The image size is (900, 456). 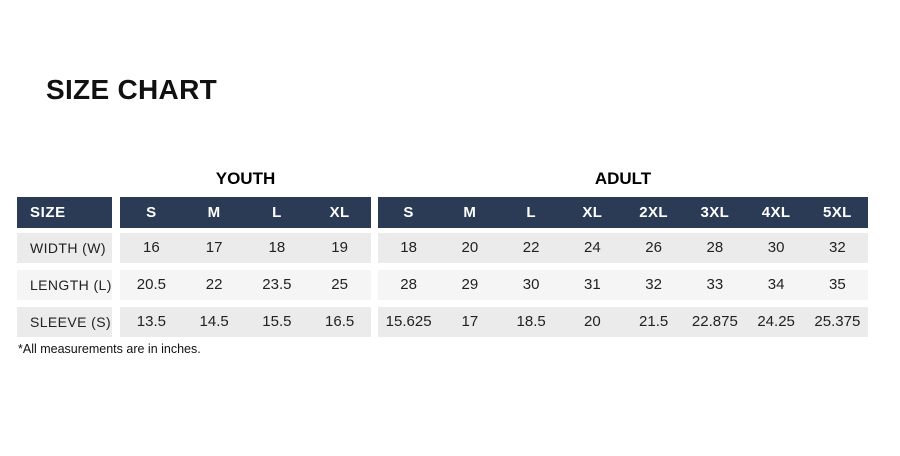 What do you see at coordinates (245, 248) in the screenshot?
I see `youth-values-block: 16 17 18 19` at bounding box center [245, 248].